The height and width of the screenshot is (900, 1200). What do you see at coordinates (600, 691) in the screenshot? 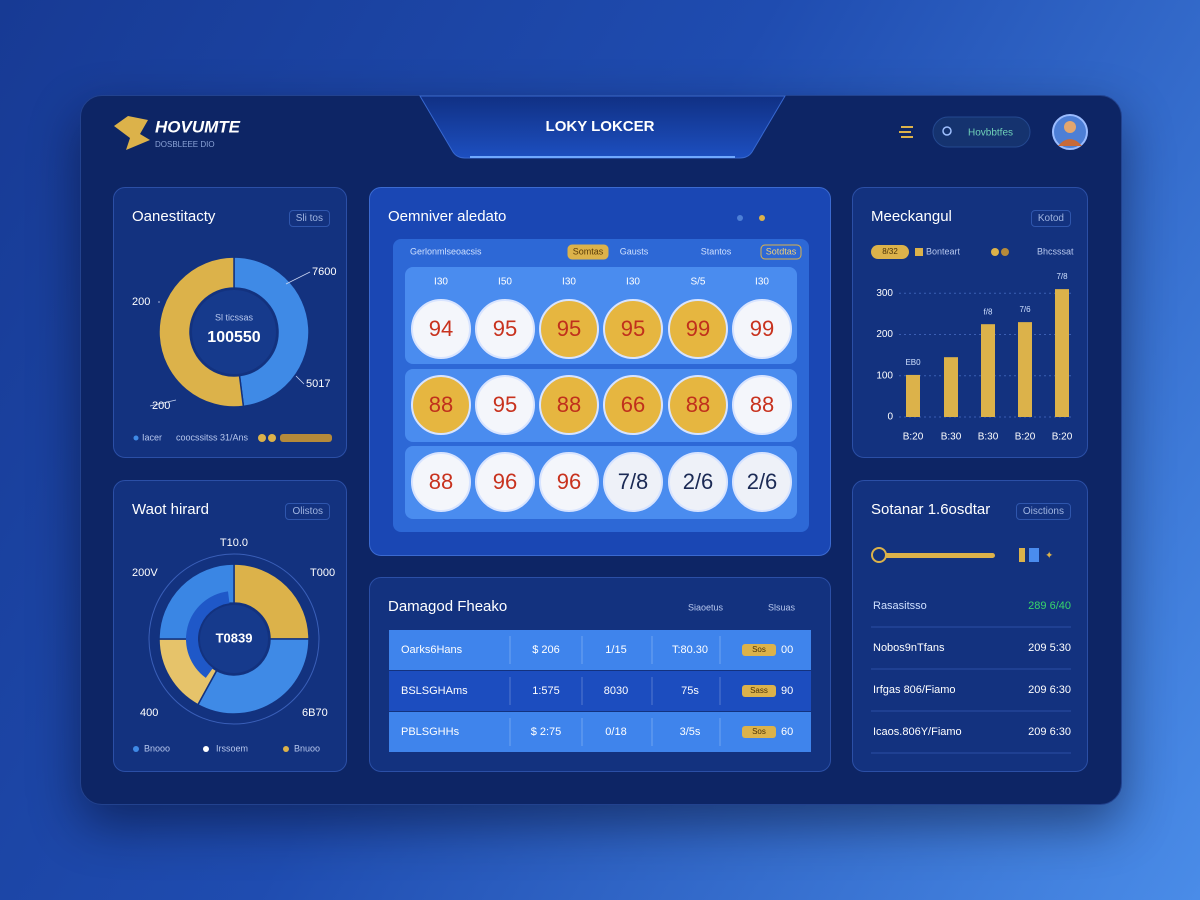
I see `table-row` at bounding box center [600, 691].